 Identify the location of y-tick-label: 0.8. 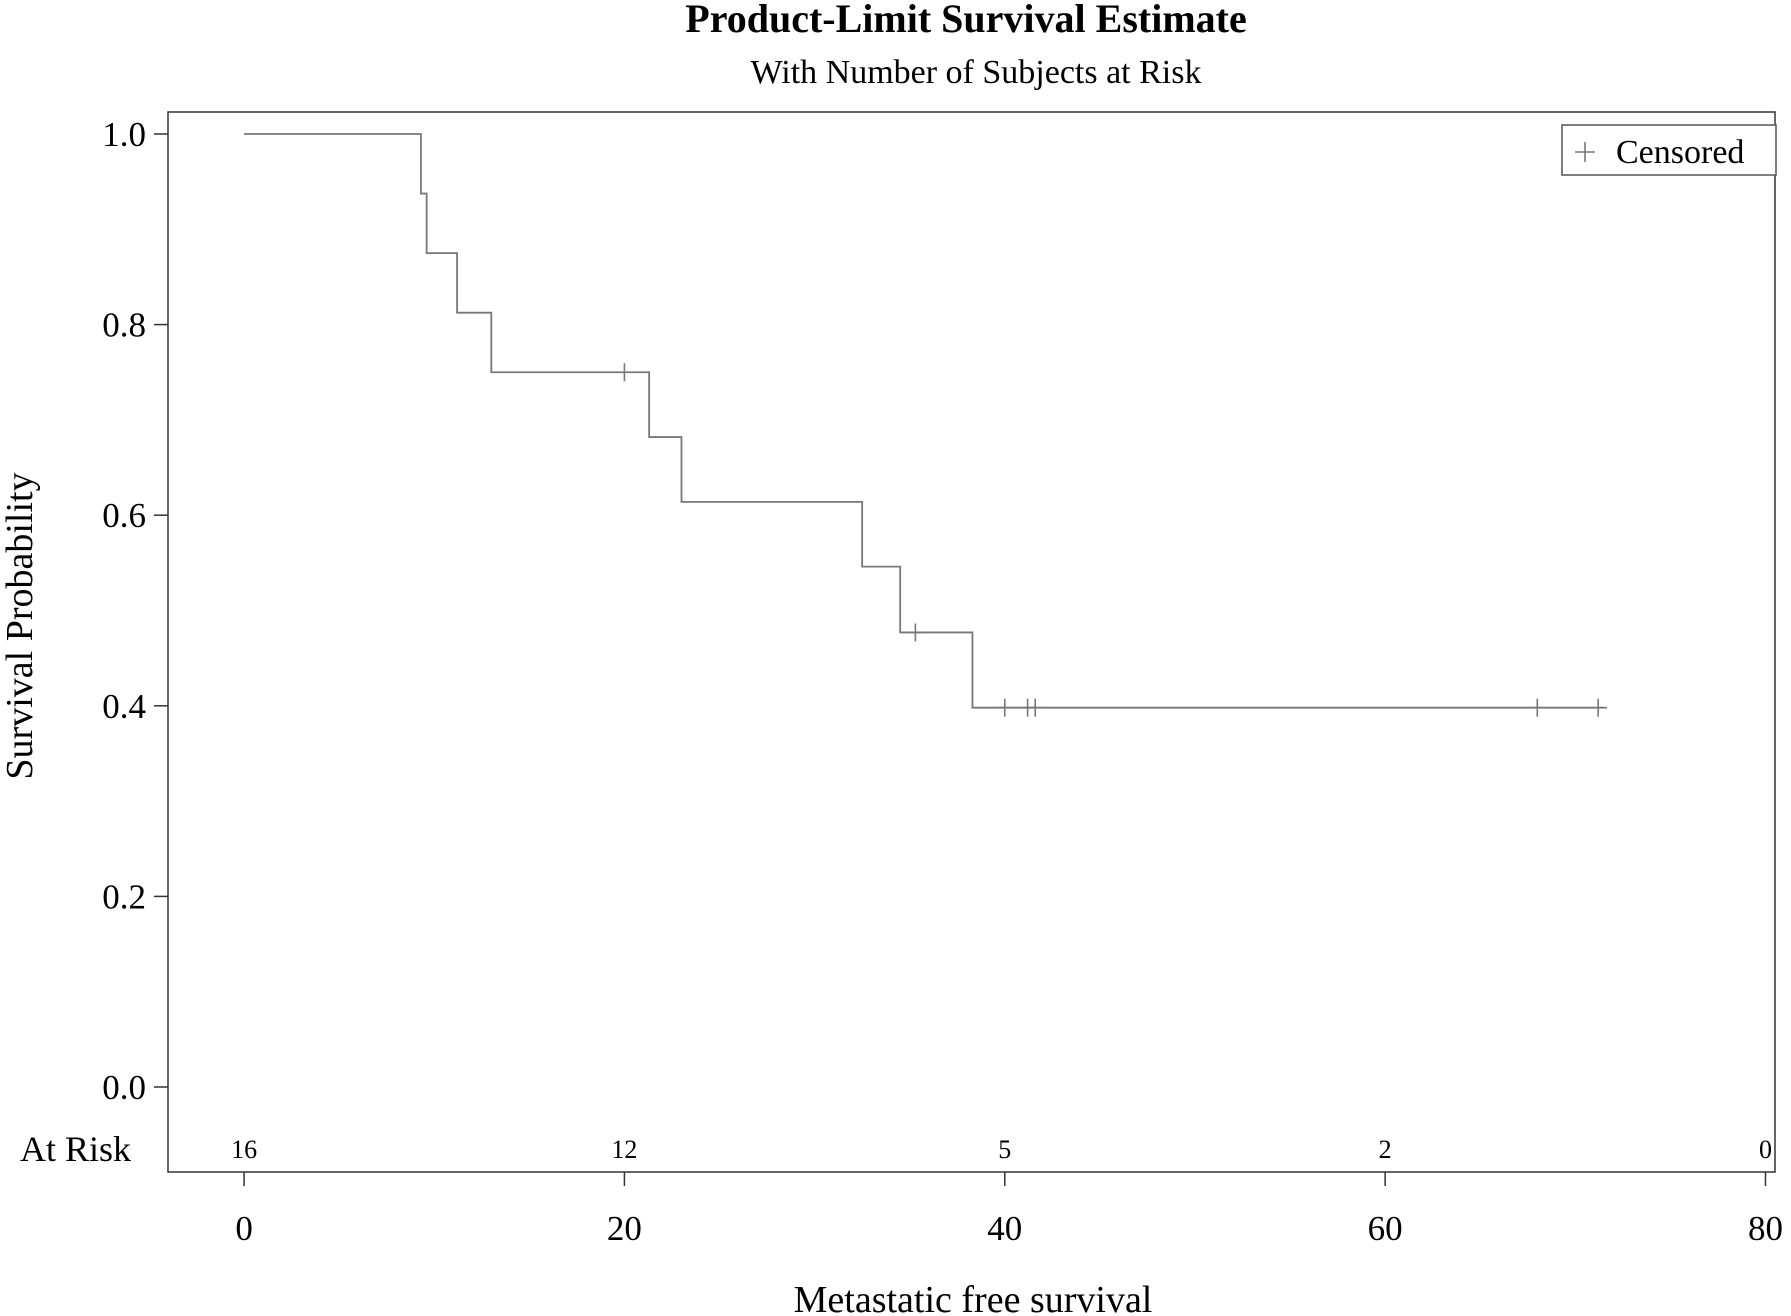
(124, 325).